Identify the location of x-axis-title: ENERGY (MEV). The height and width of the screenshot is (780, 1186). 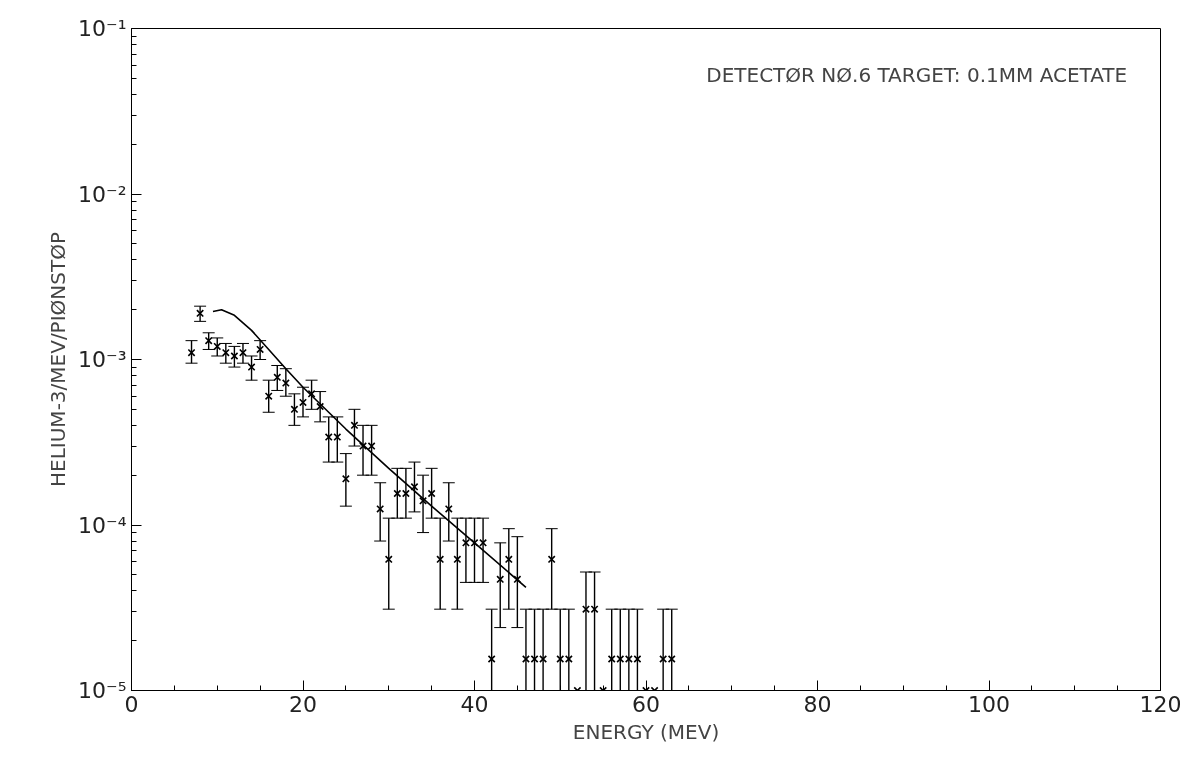
(646, 731).